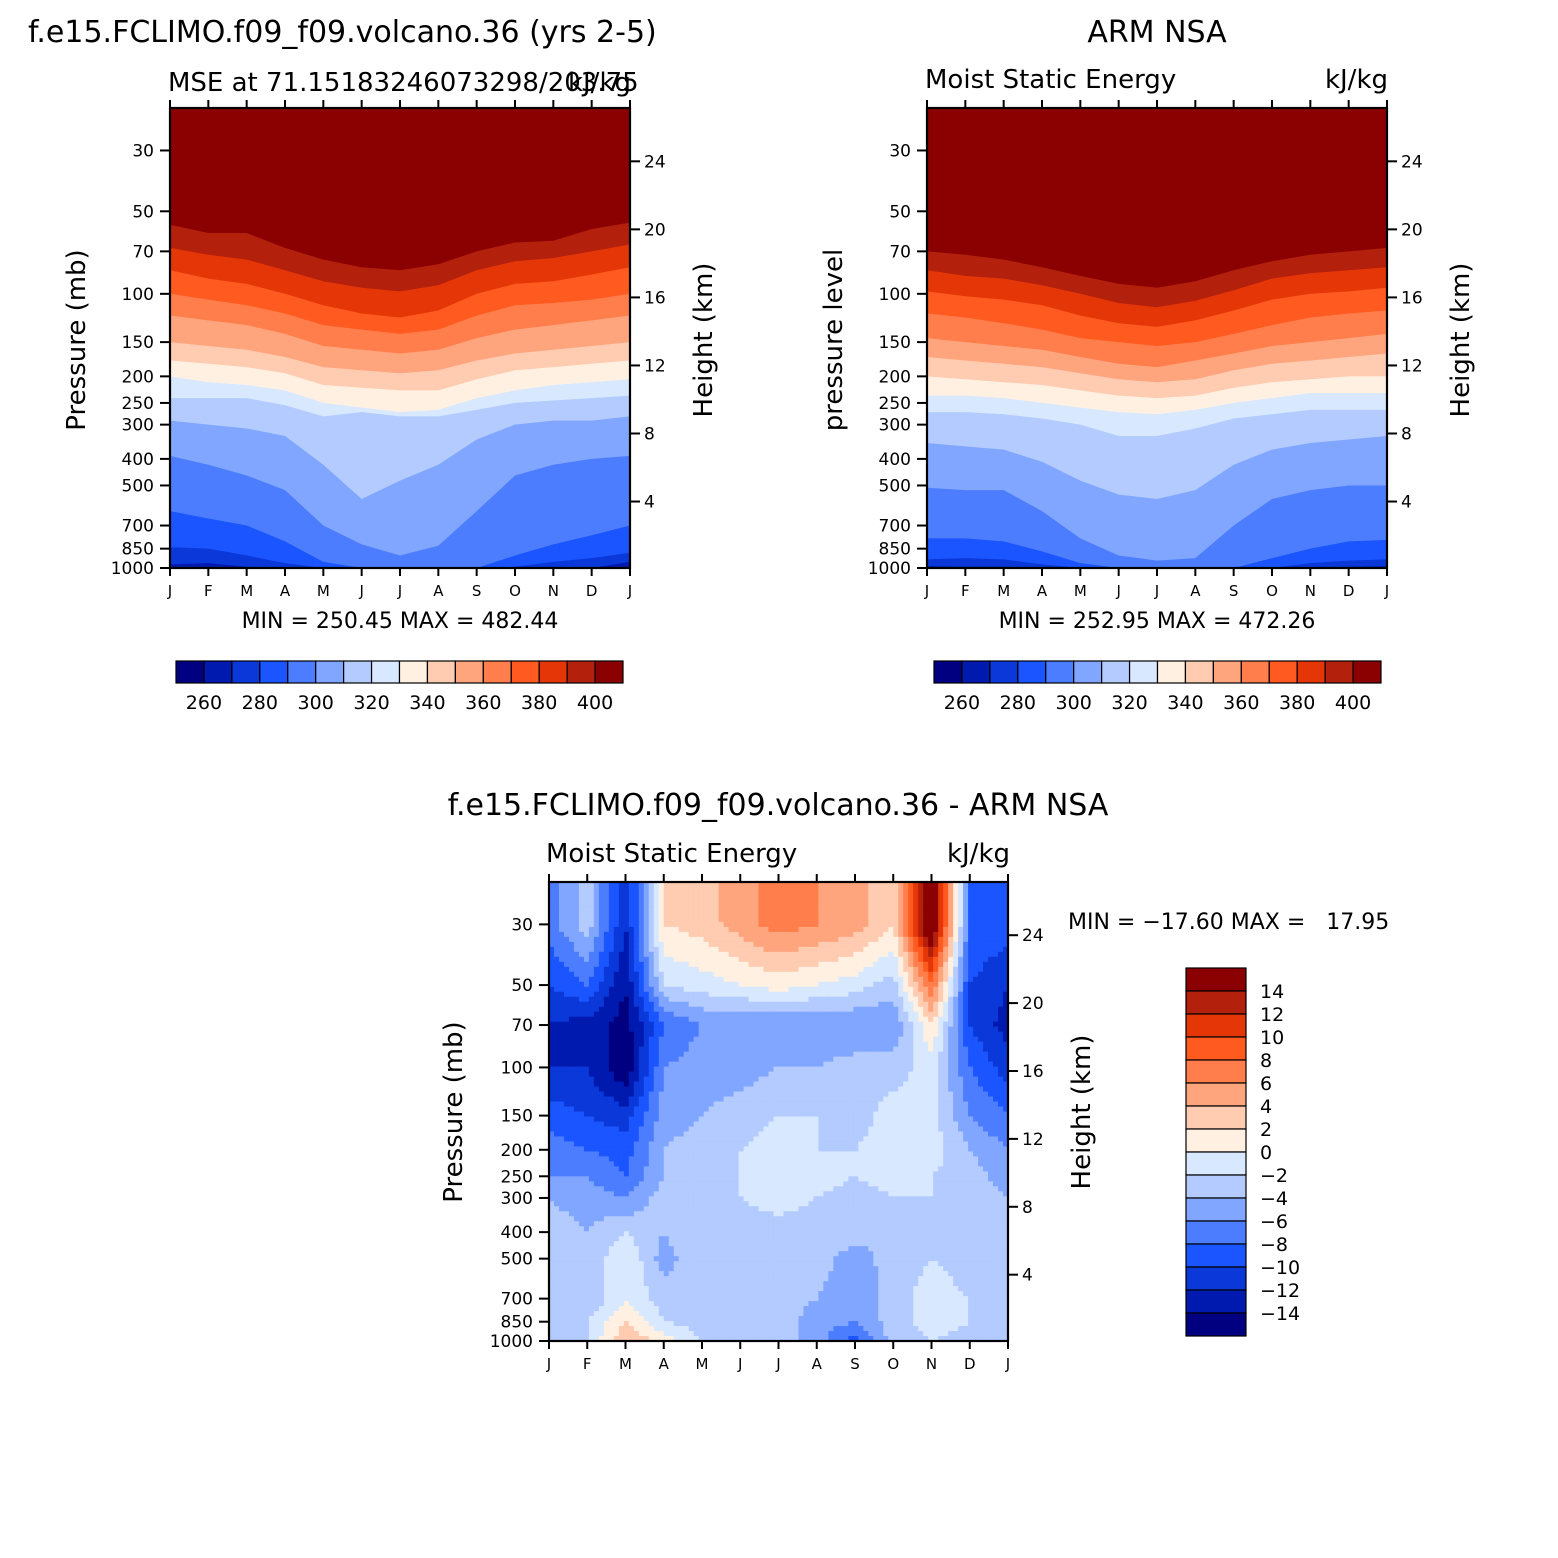 The image size is (1558, 1558). What do you see at coordinates (895, 295) in the screenshot?
I see `panel-obs-pressure-label: 100` at bounding box center [895, 295].